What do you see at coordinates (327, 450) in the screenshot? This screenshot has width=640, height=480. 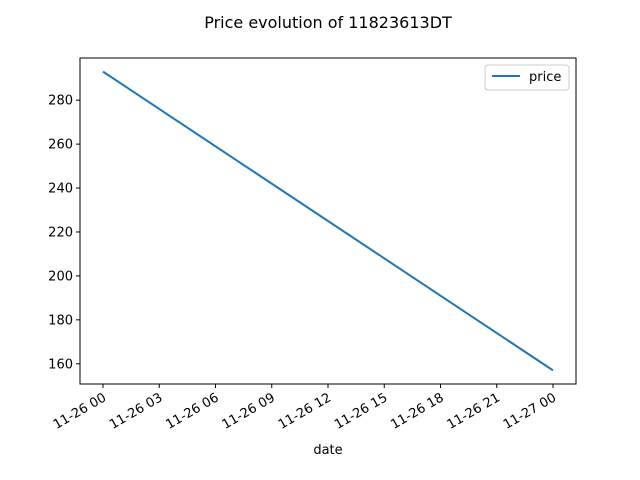 I see `x-axis-label: date` at bounding box center [327, 450].